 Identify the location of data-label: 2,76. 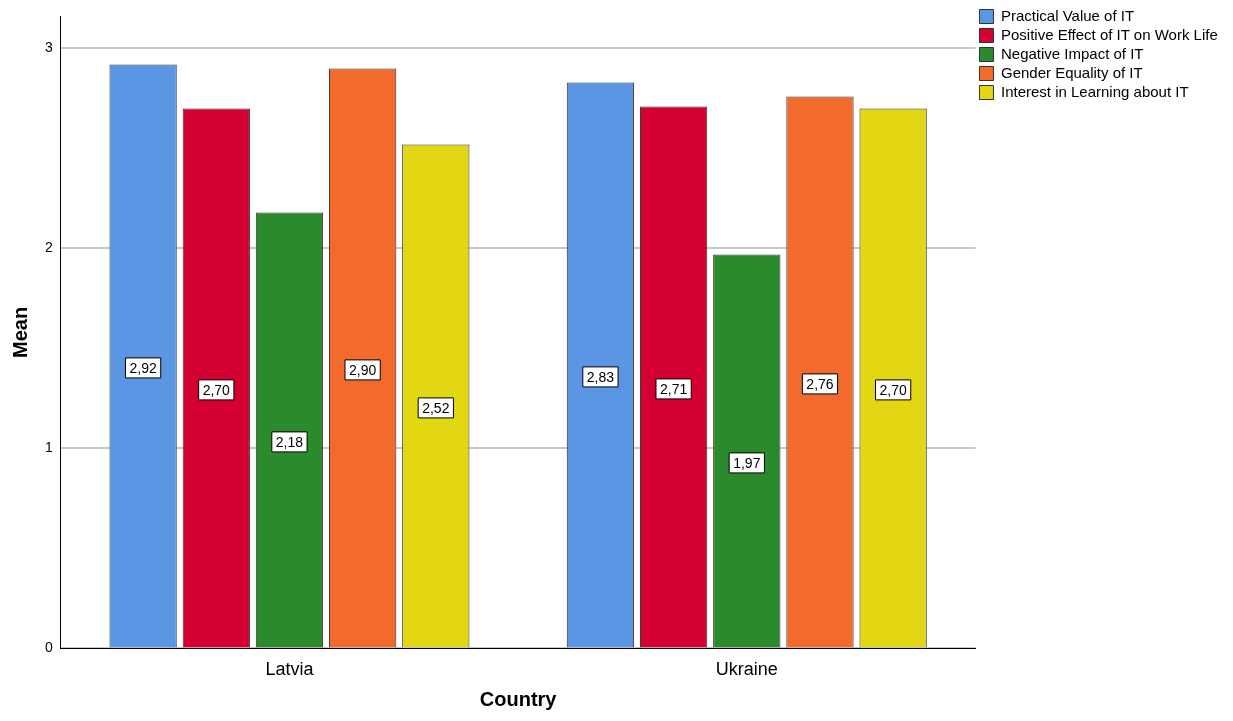
(820, 383).